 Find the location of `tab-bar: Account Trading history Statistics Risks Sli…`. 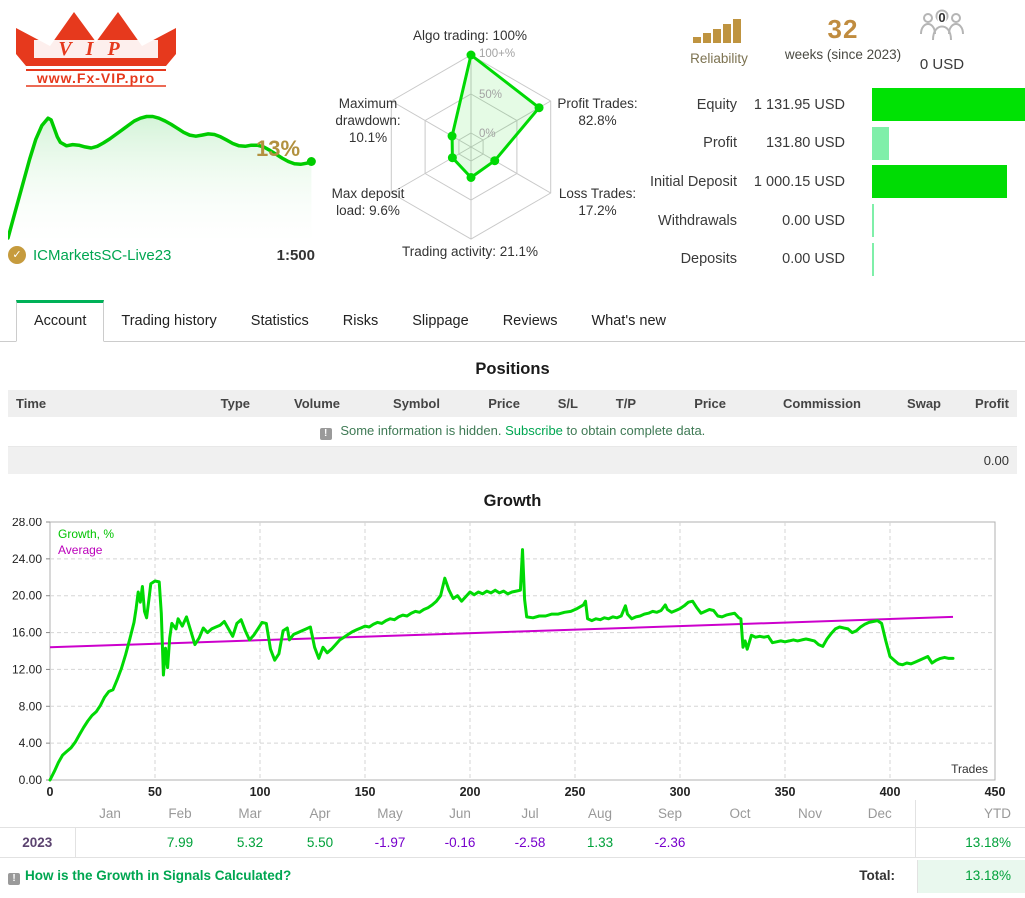

tab-bar: Account Trading history Statistics Risks Sli… is located at coordinates (512, 320).